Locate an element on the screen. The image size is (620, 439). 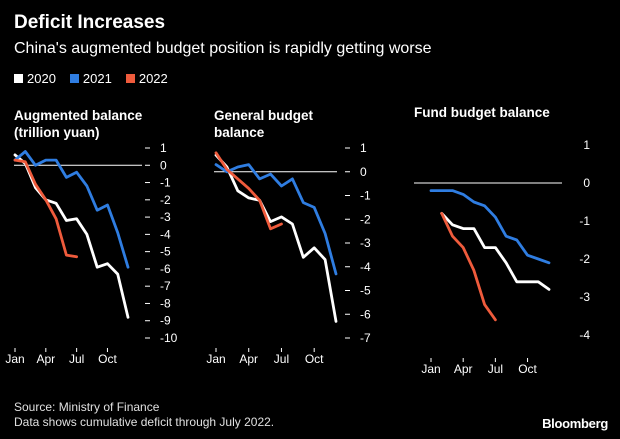
legend-label: 2022 is located at coordinates (153, 78).